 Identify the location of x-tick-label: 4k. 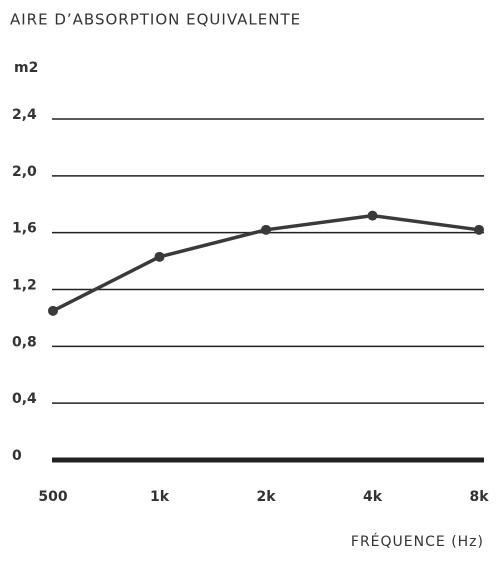
(373, 497).